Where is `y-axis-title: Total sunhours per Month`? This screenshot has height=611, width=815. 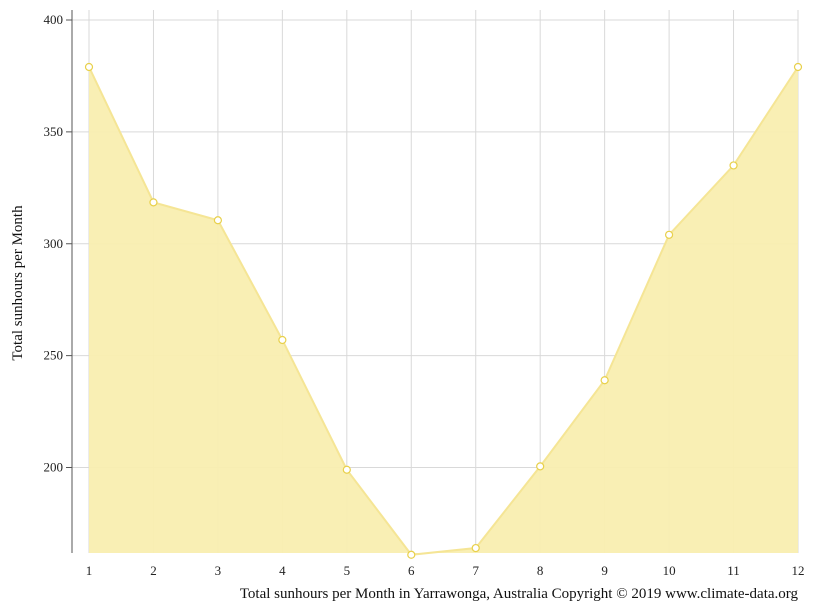 y-axis-title: Total sunhours per Month is located at coordinates (18, 283).